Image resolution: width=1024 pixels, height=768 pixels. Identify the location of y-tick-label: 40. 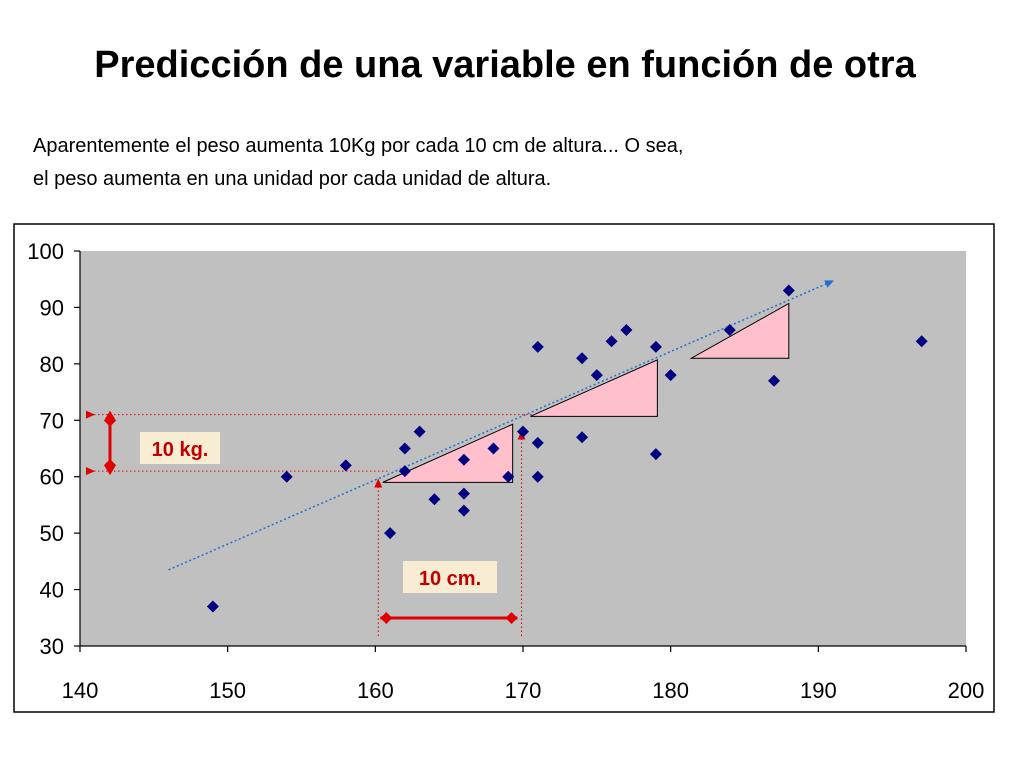
(52, 590).